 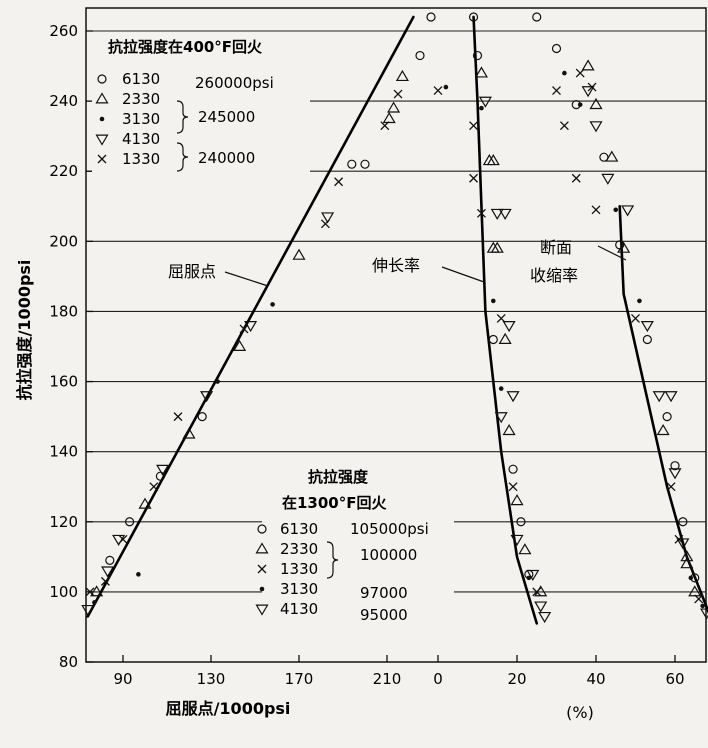 What do you see at coordinates (24, 330) in the screenshot?
I see `y-axis-label: 抗拉强度/1000psi` at bounding box center [24, 330].